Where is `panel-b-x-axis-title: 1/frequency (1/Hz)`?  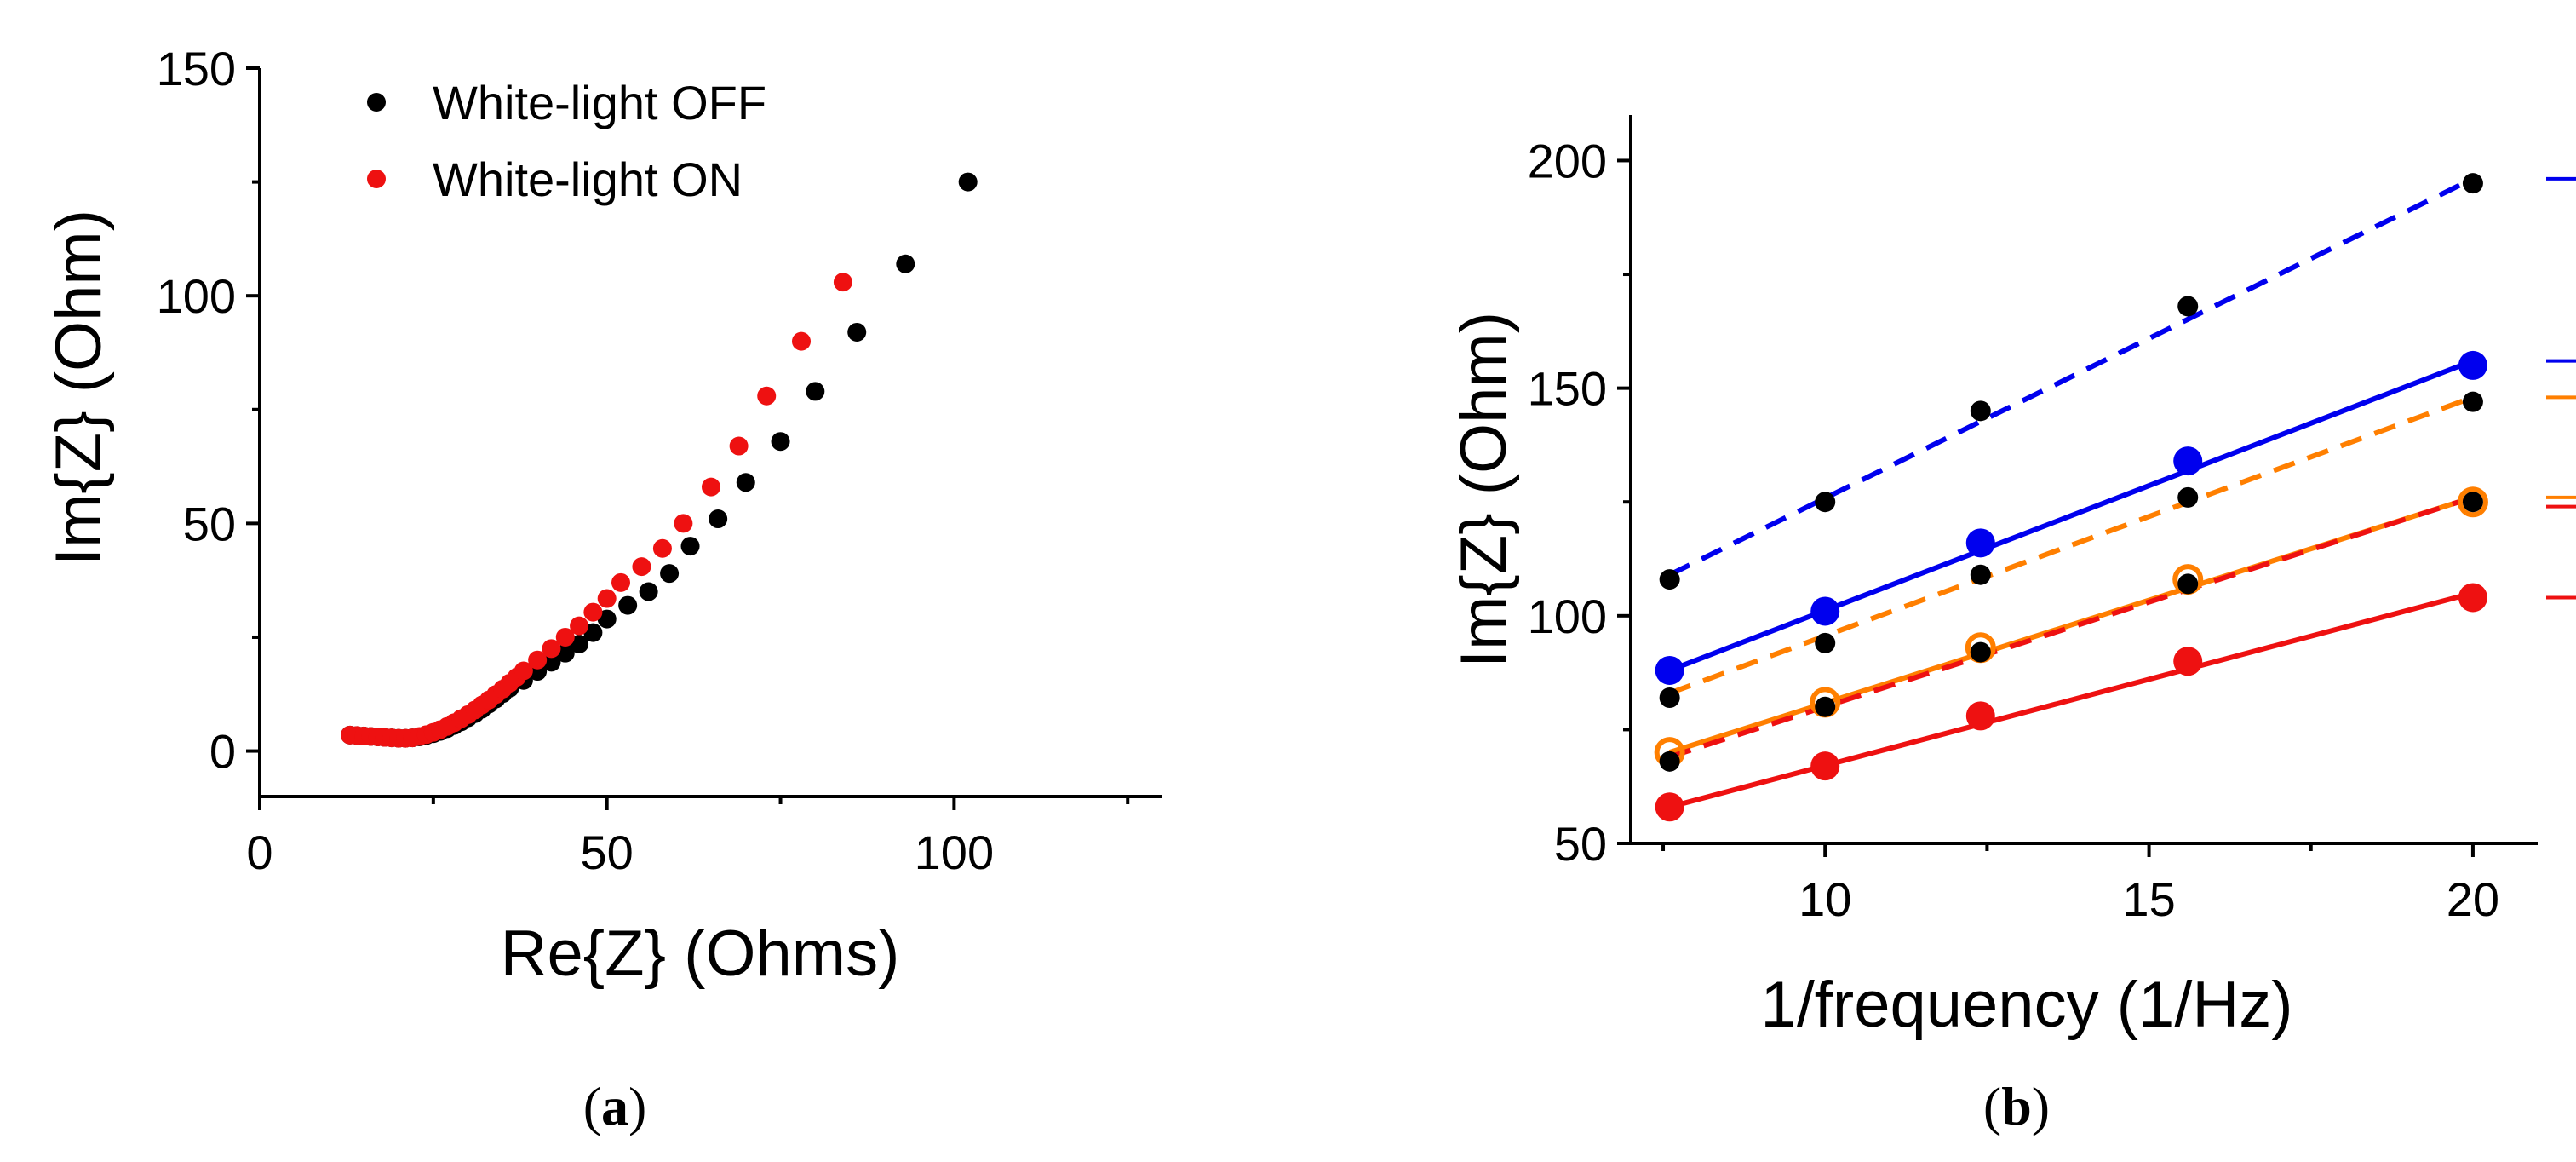
panel-b-x-axis-title: 1/frequency (1/Hz) is located at coordinates (2026, 1005).